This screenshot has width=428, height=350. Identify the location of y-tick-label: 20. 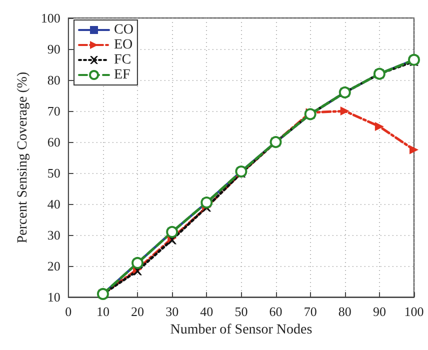
(53, 266).